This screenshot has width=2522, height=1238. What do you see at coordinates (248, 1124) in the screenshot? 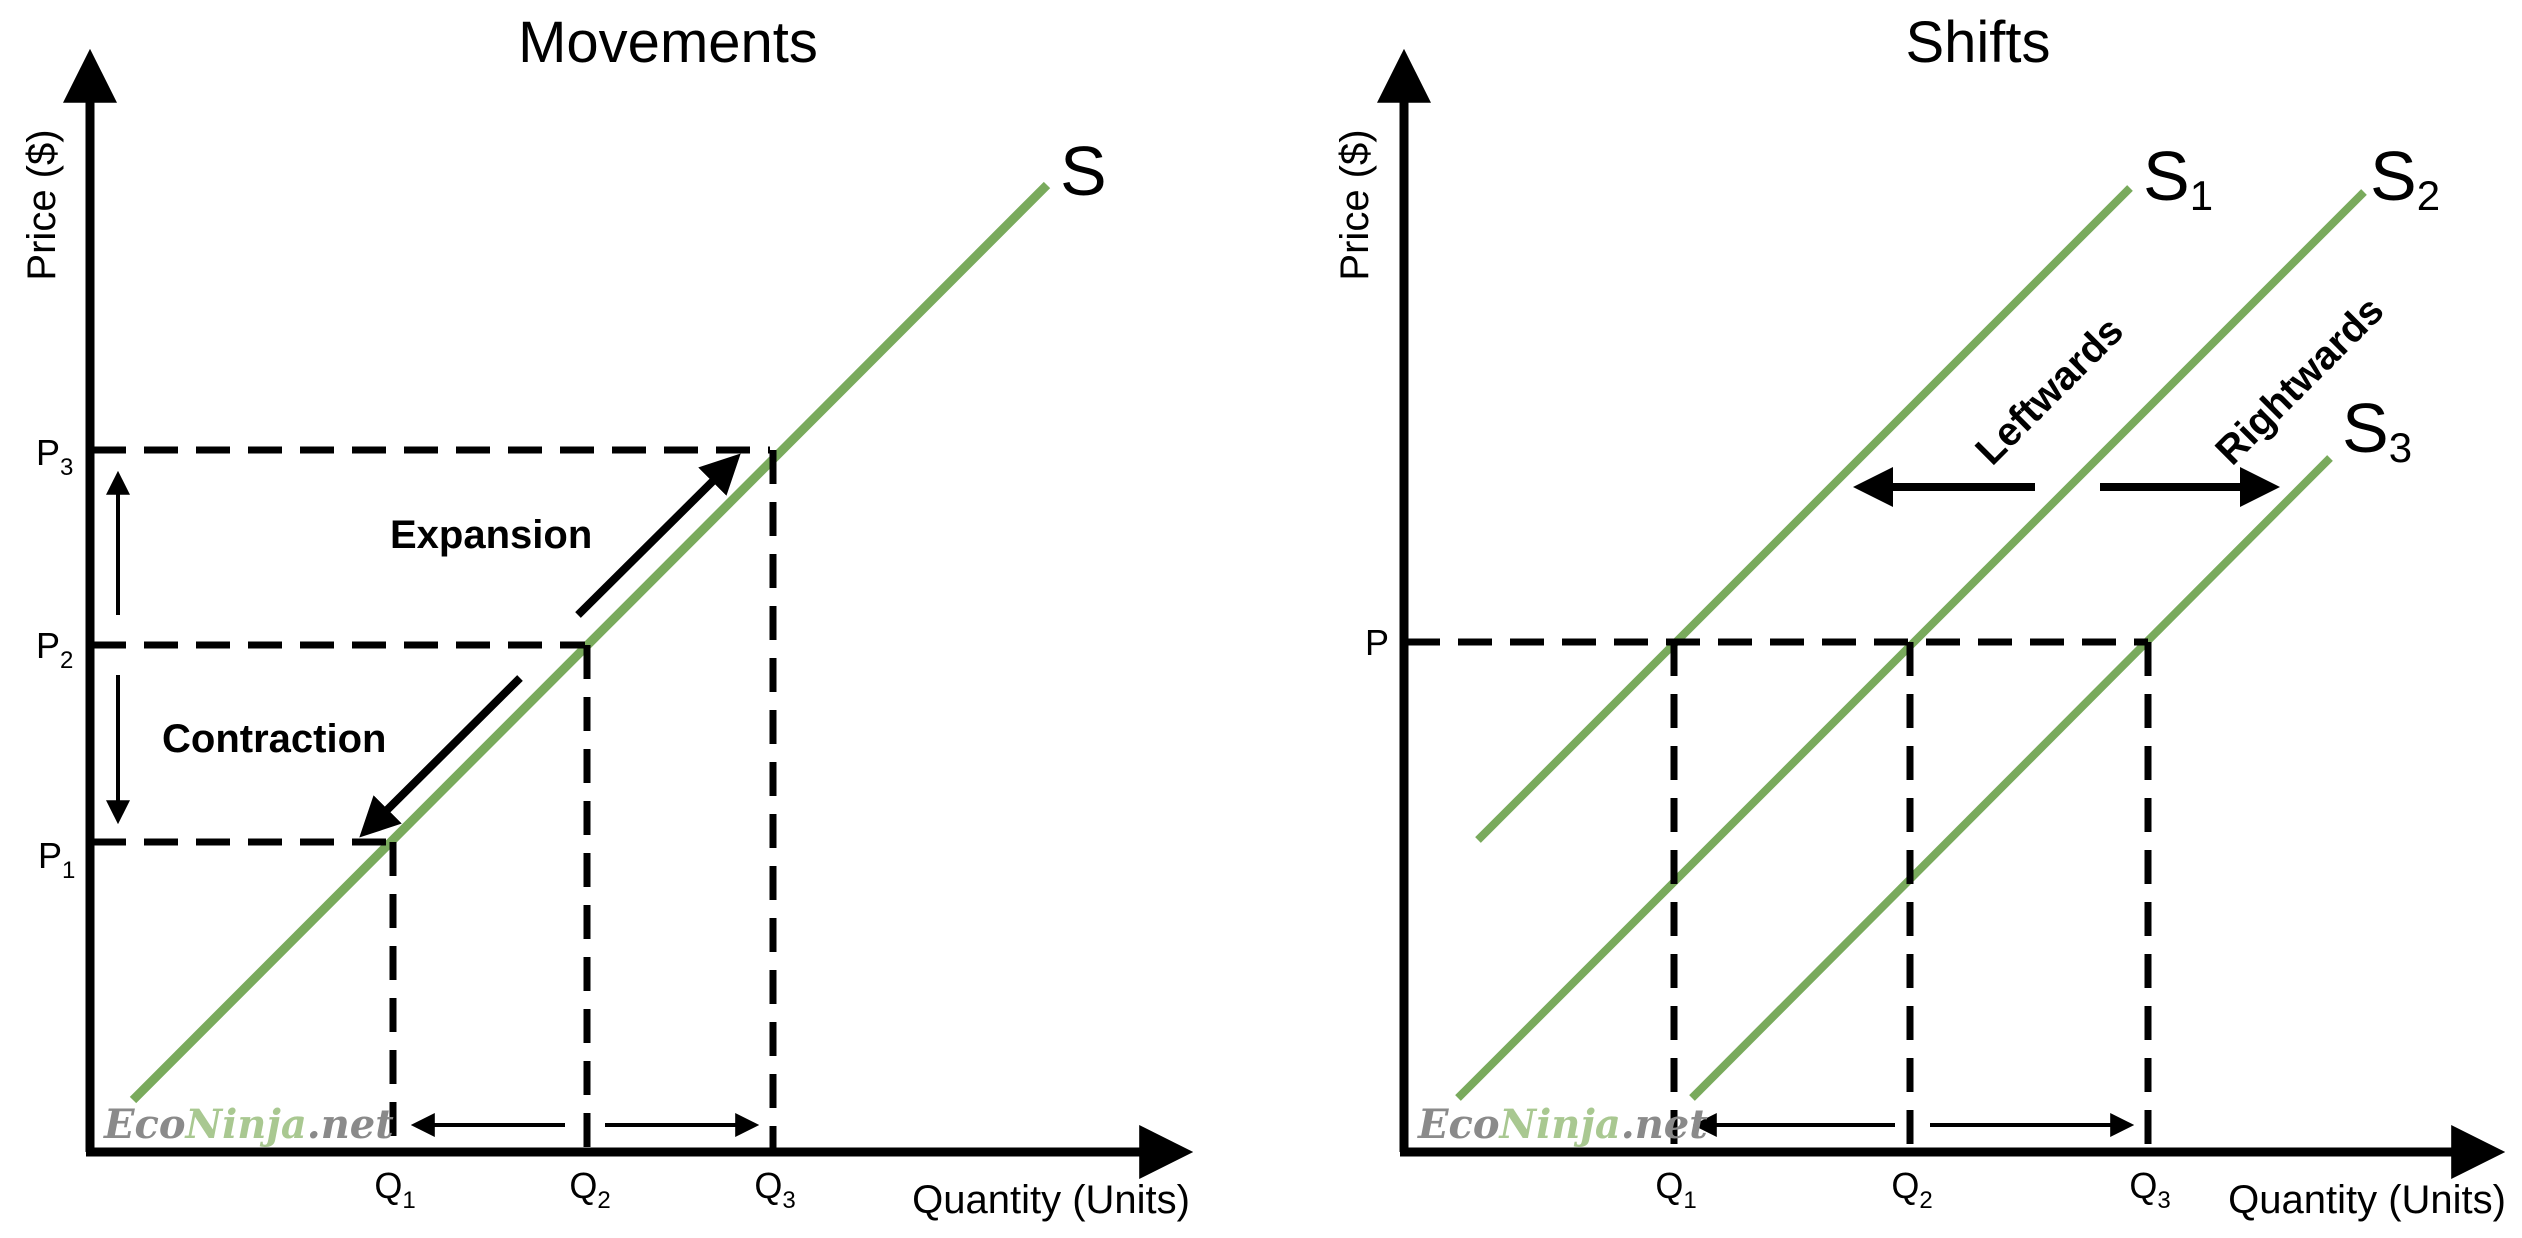
I see `watermark-left: EcoNinja.net` at bounding box center [248, 1124].